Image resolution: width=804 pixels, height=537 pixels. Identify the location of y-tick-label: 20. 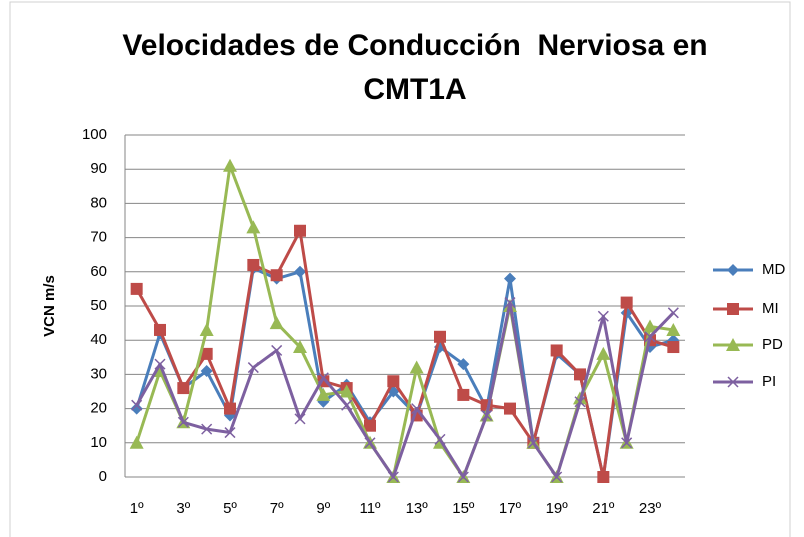
(98, 408).